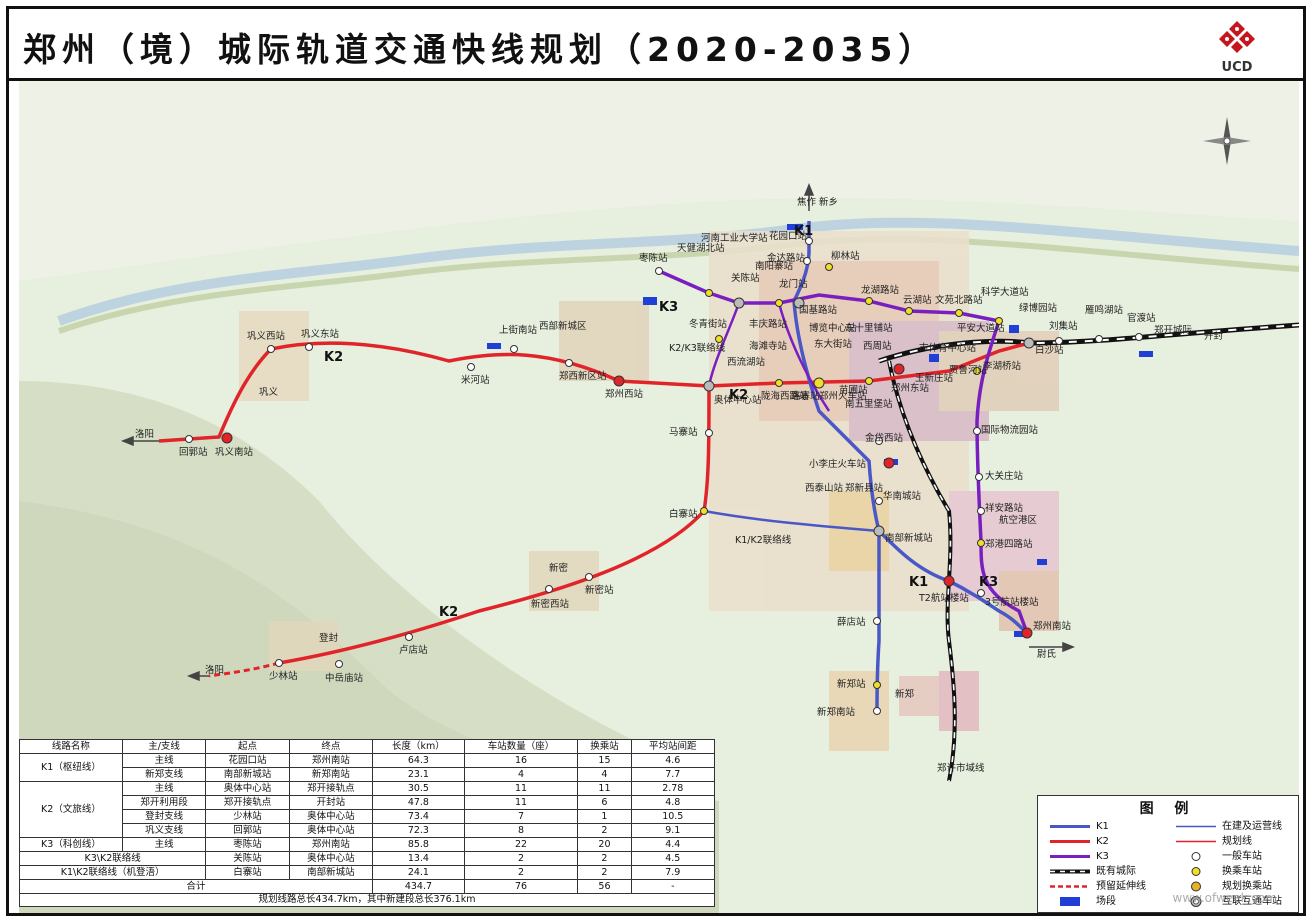 This screenshot has height=924, width=1314. What do you see at coordinates (1196, 901) in the screenshot?
I see `interconnect-station-icon` at bounding box center [1196, 901].